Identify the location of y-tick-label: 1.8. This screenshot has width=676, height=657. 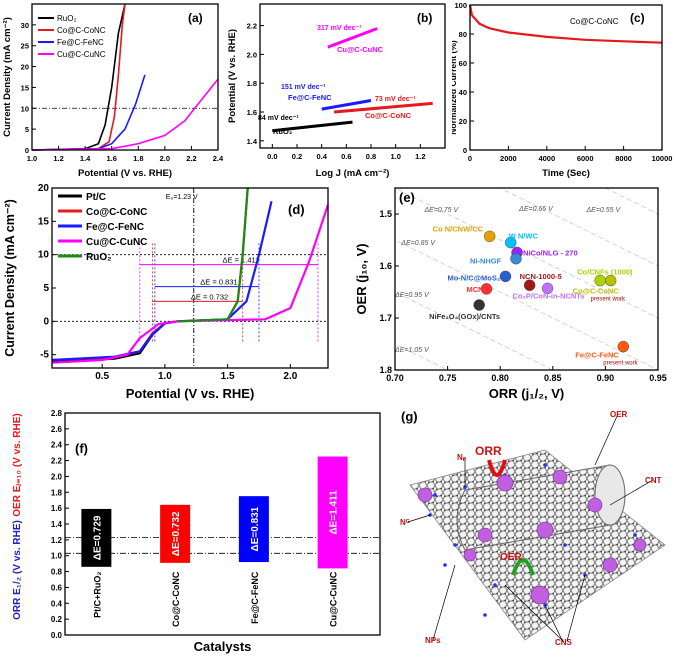
(57, 492).